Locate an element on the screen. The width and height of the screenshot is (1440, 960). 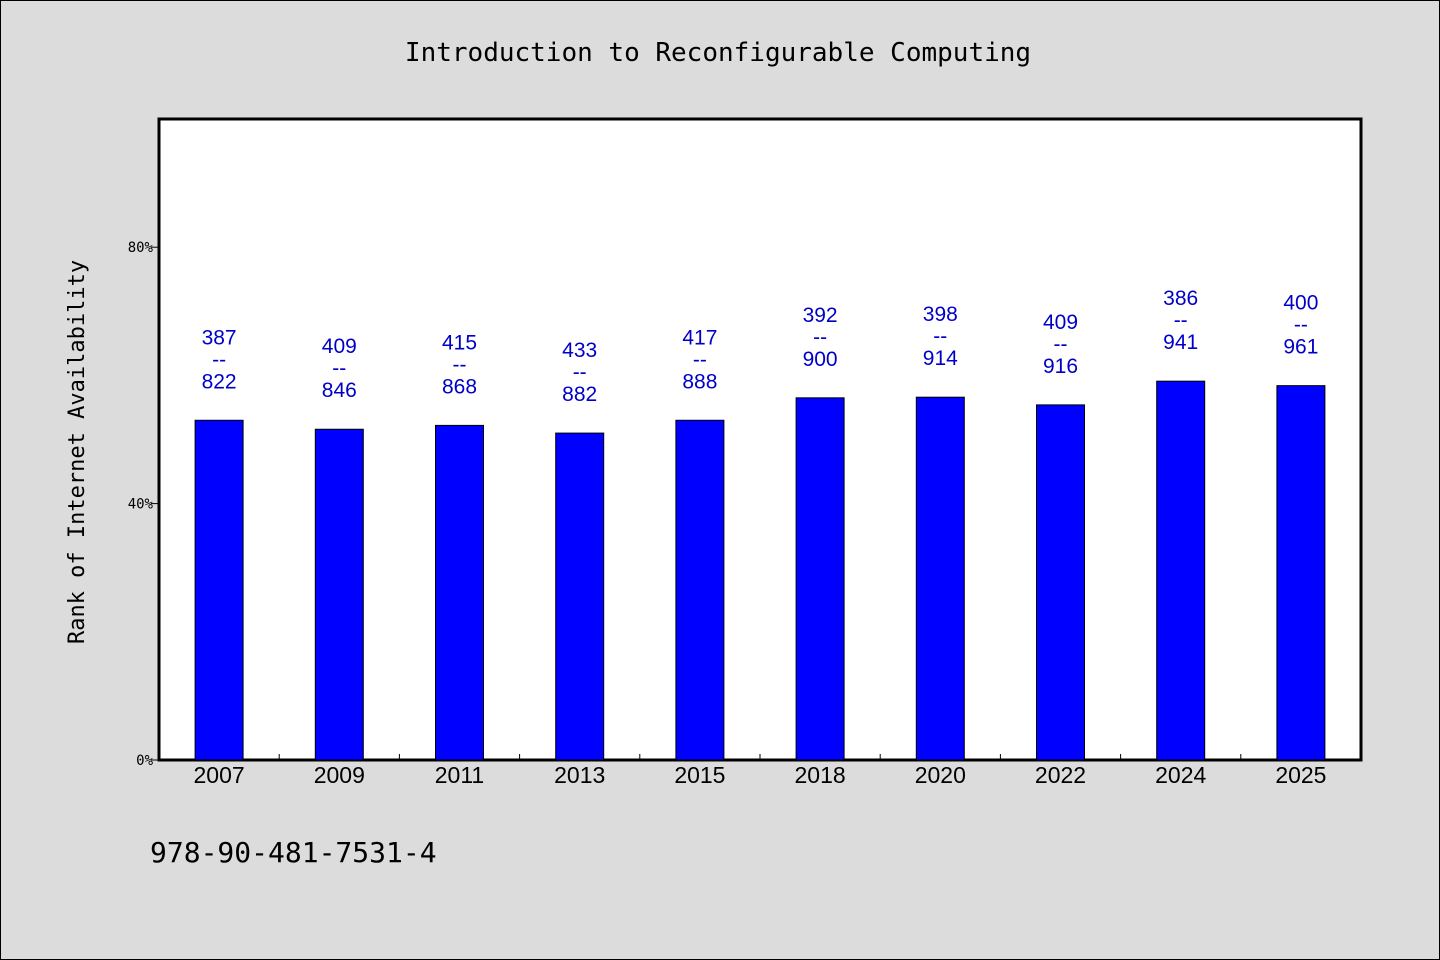
x-category-label: 2020 is located at coordinates (940, 775).